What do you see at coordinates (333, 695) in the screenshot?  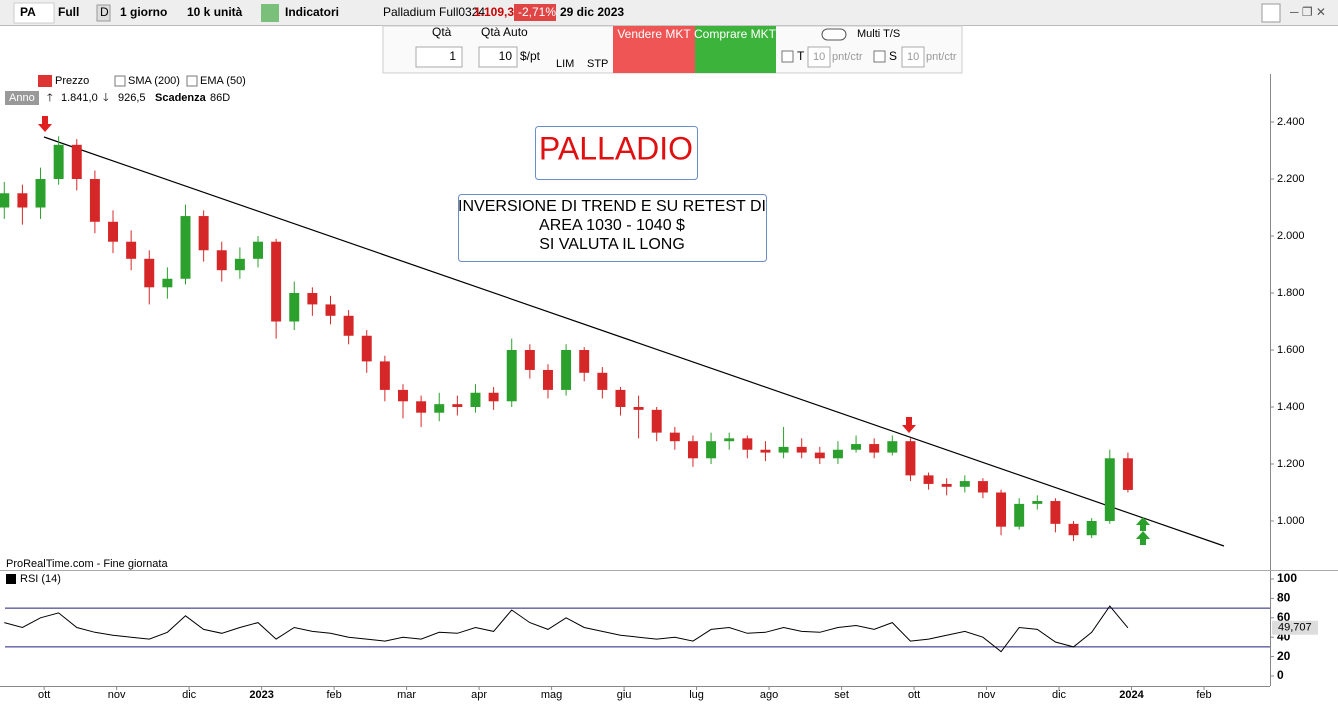 I see `x-tick-label: feb` at bounding box center [333, 695].